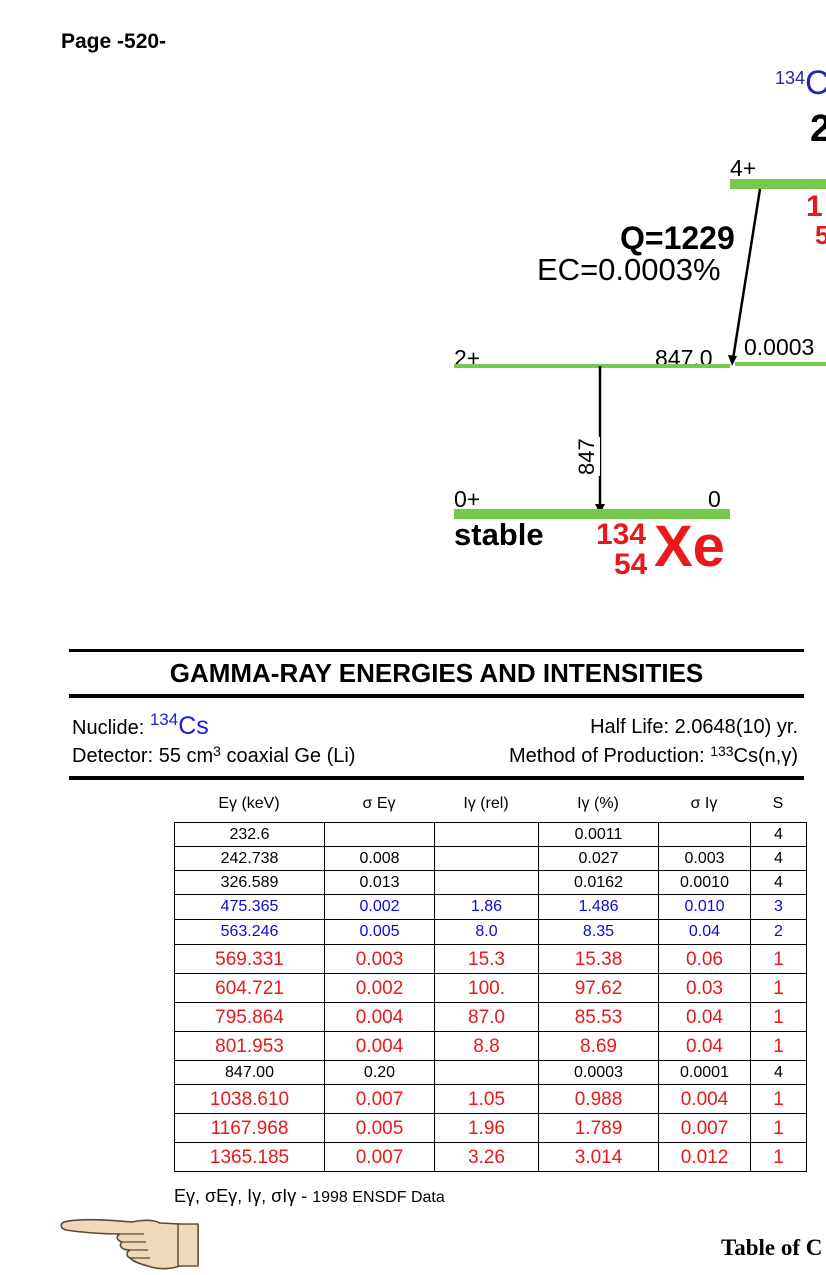  What do you see at coordinates (486, 803) in the screenshot?
I see `col-head-rel-intensity: Iγ (rel)` at bounding box center [486, 803].